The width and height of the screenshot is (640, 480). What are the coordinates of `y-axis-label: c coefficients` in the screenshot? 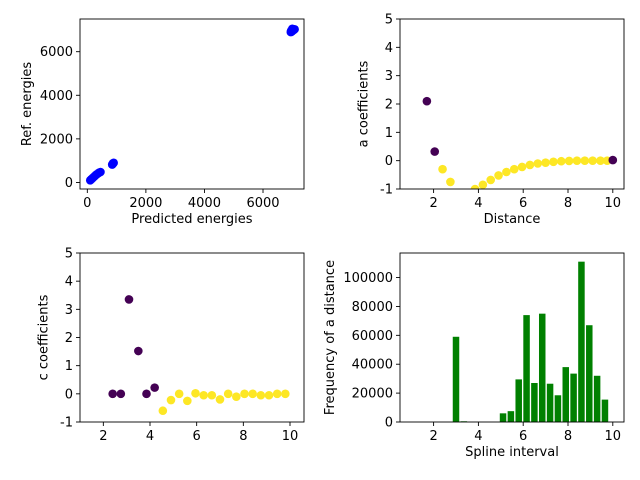 It's located at (43, 337).